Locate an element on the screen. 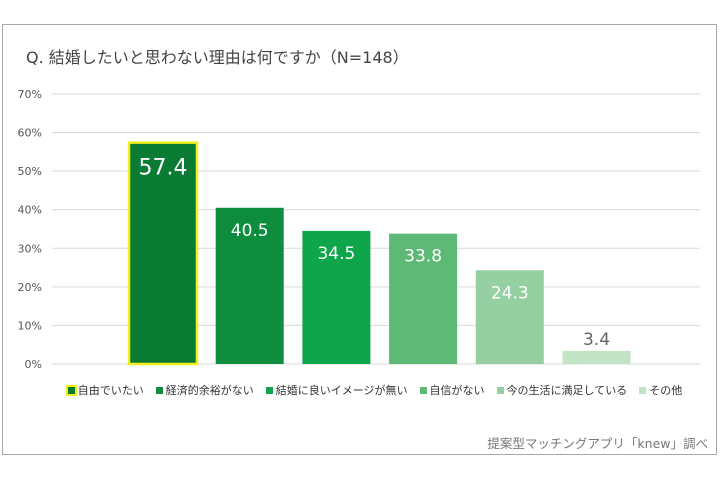  legend-item: その他 is located at coordinates (660, 390).